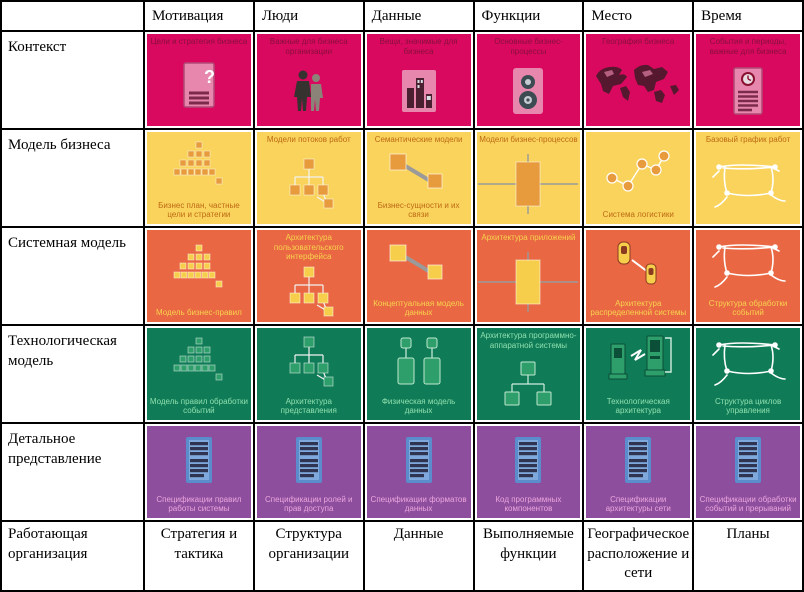  I want to click on framework-cell: Структура обработки событий, so click(748, 276).